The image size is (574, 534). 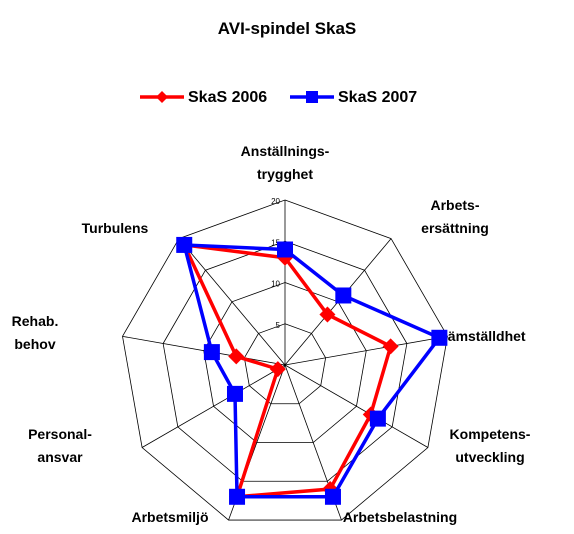 I want to click on category-label: Jämställdhet, so click(x=483, y=336).